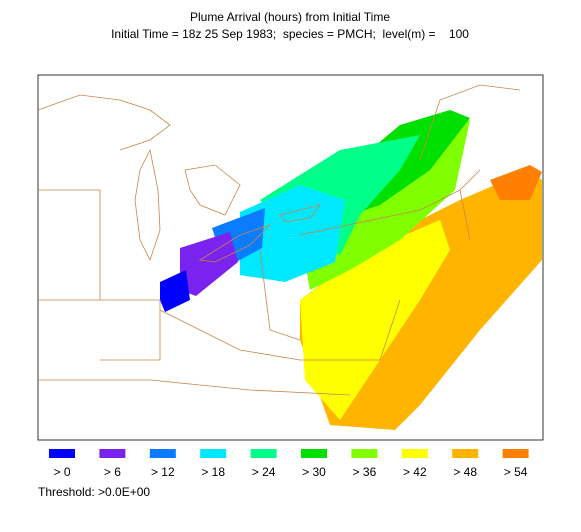 The image size is (581, 532). What do you see at coordinates (61, 472) in the screenshot?
I see `legend-label: > 0` at bounding box center [61, 472].